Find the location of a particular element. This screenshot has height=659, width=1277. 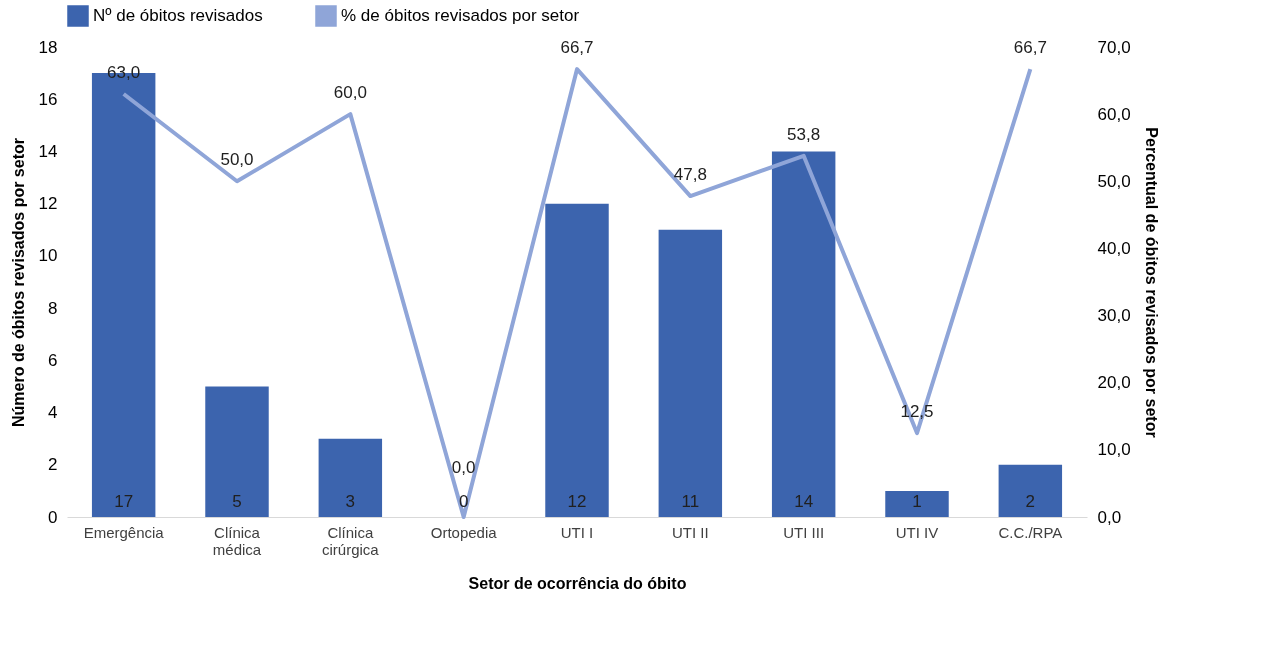

data-label: 17 is located at coordinates (124, 501).